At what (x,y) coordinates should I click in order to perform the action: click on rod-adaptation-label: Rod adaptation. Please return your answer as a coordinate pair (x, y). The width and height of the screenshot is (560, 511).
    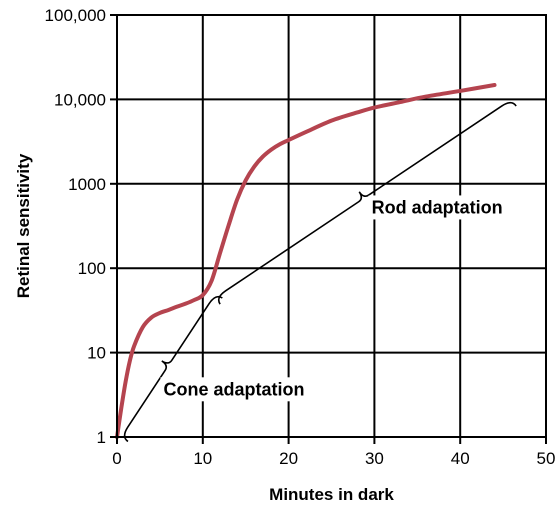
    Looking at the image, I should click on (437, 207).